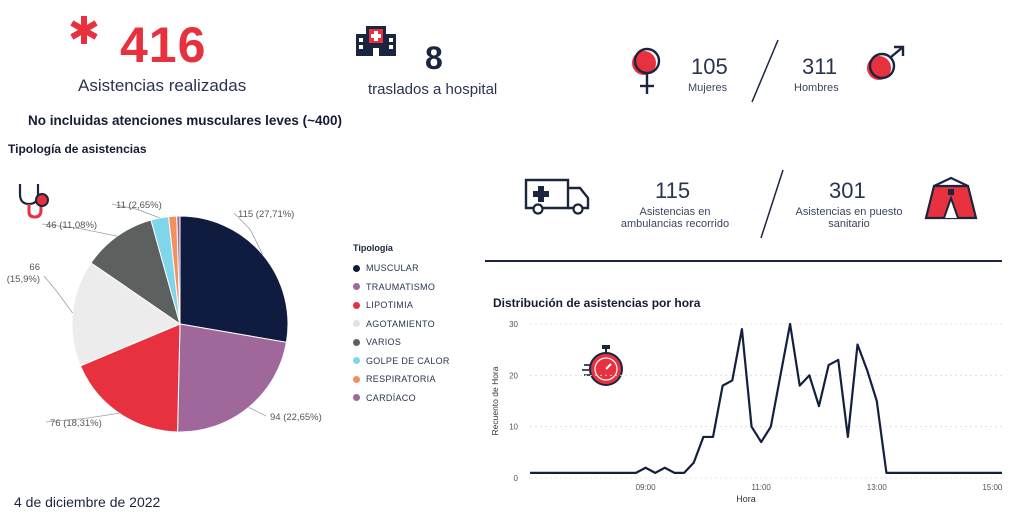  I want to click on legend-item: VARIOS, so click(401, 342).